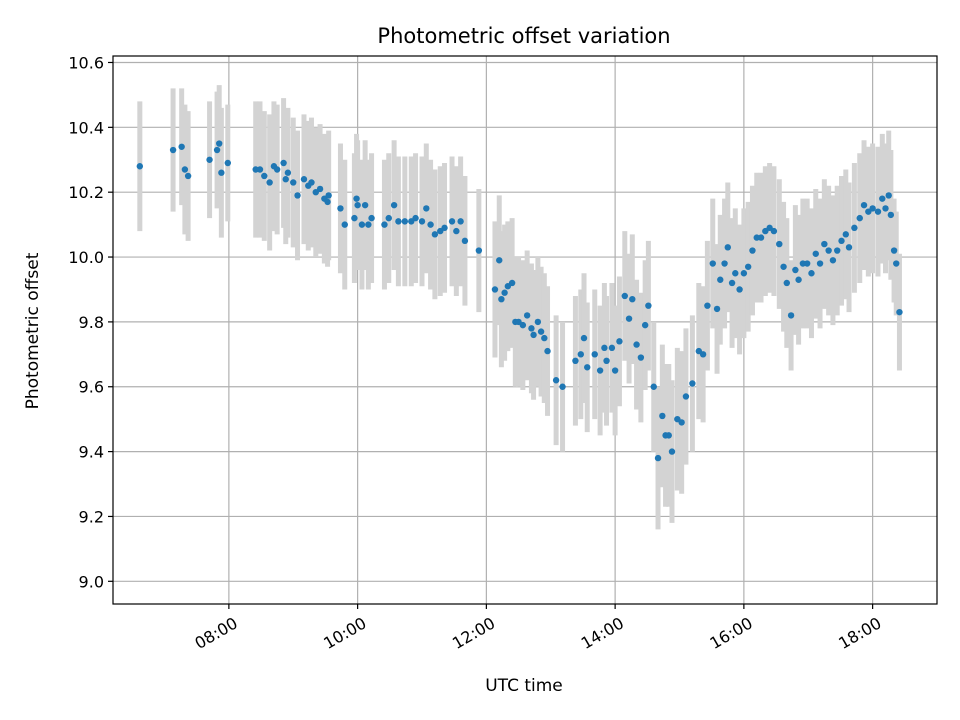 This screenshot has height=720, width=960. What do you see at coordinates (91, 387) in the screenshot?
I see `y-tick-label: 9.6` at bounding box center [91, 387].